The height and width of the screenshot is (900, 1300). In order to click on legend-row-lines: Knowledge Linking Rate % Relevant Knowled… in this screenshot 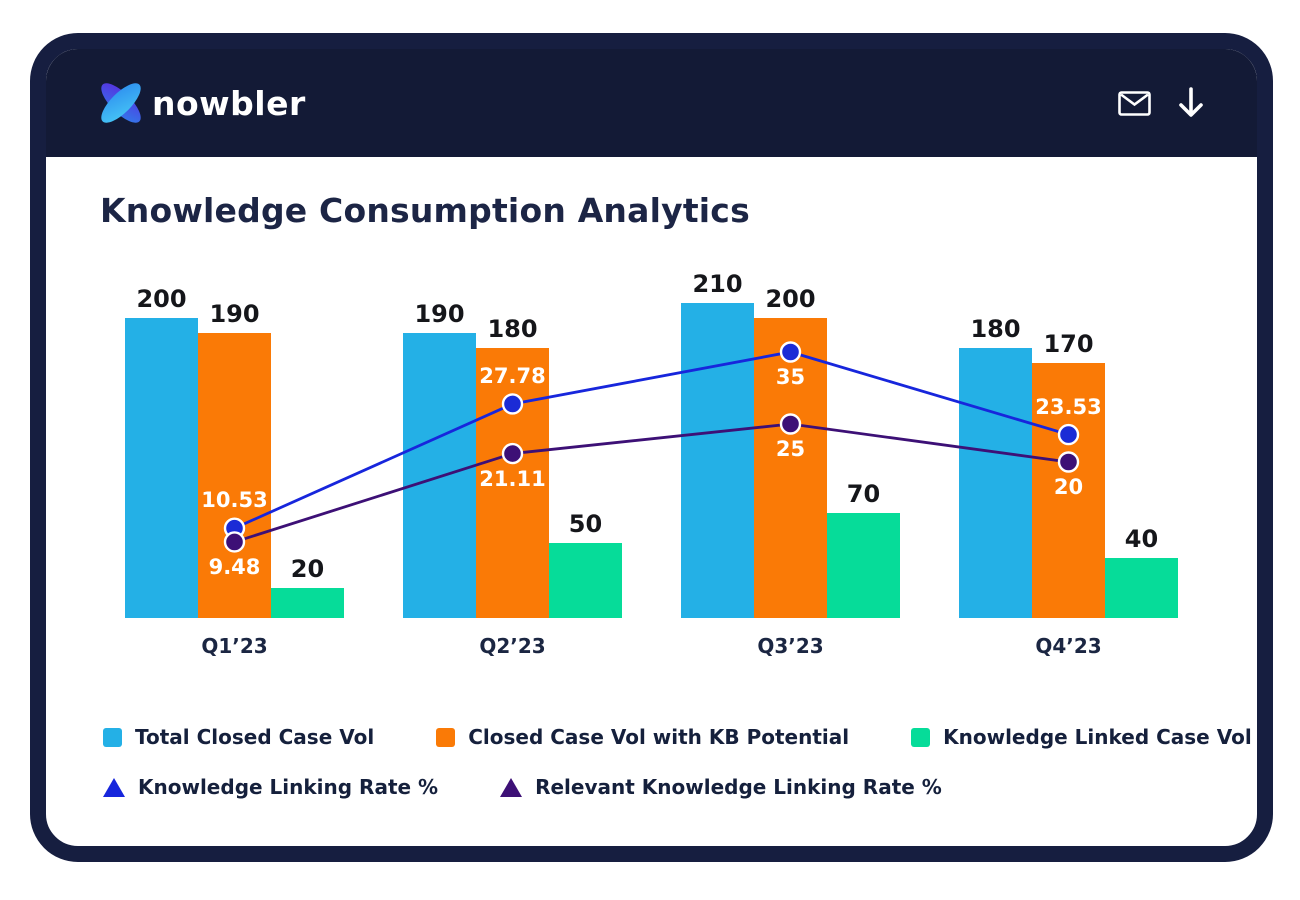, I will do `click(680, 787)`.